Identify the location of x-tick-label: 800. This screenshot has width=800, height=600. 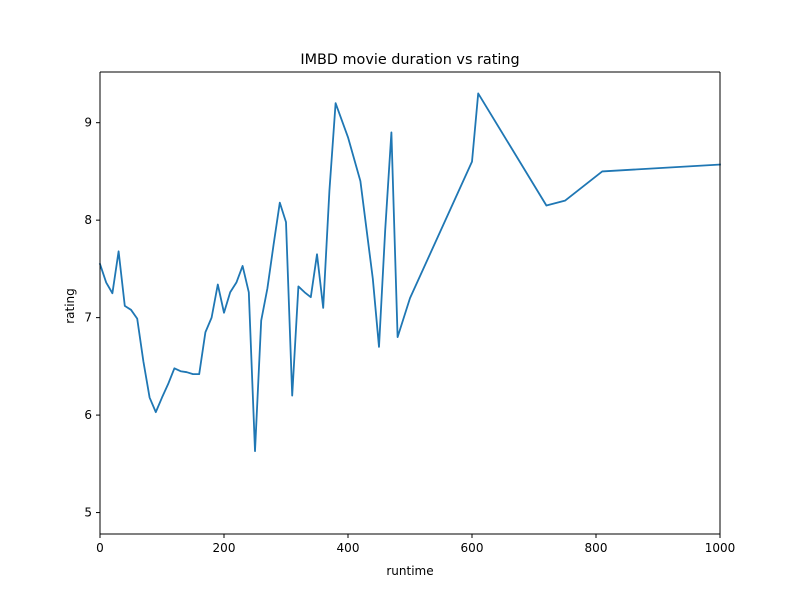
(596, 548).